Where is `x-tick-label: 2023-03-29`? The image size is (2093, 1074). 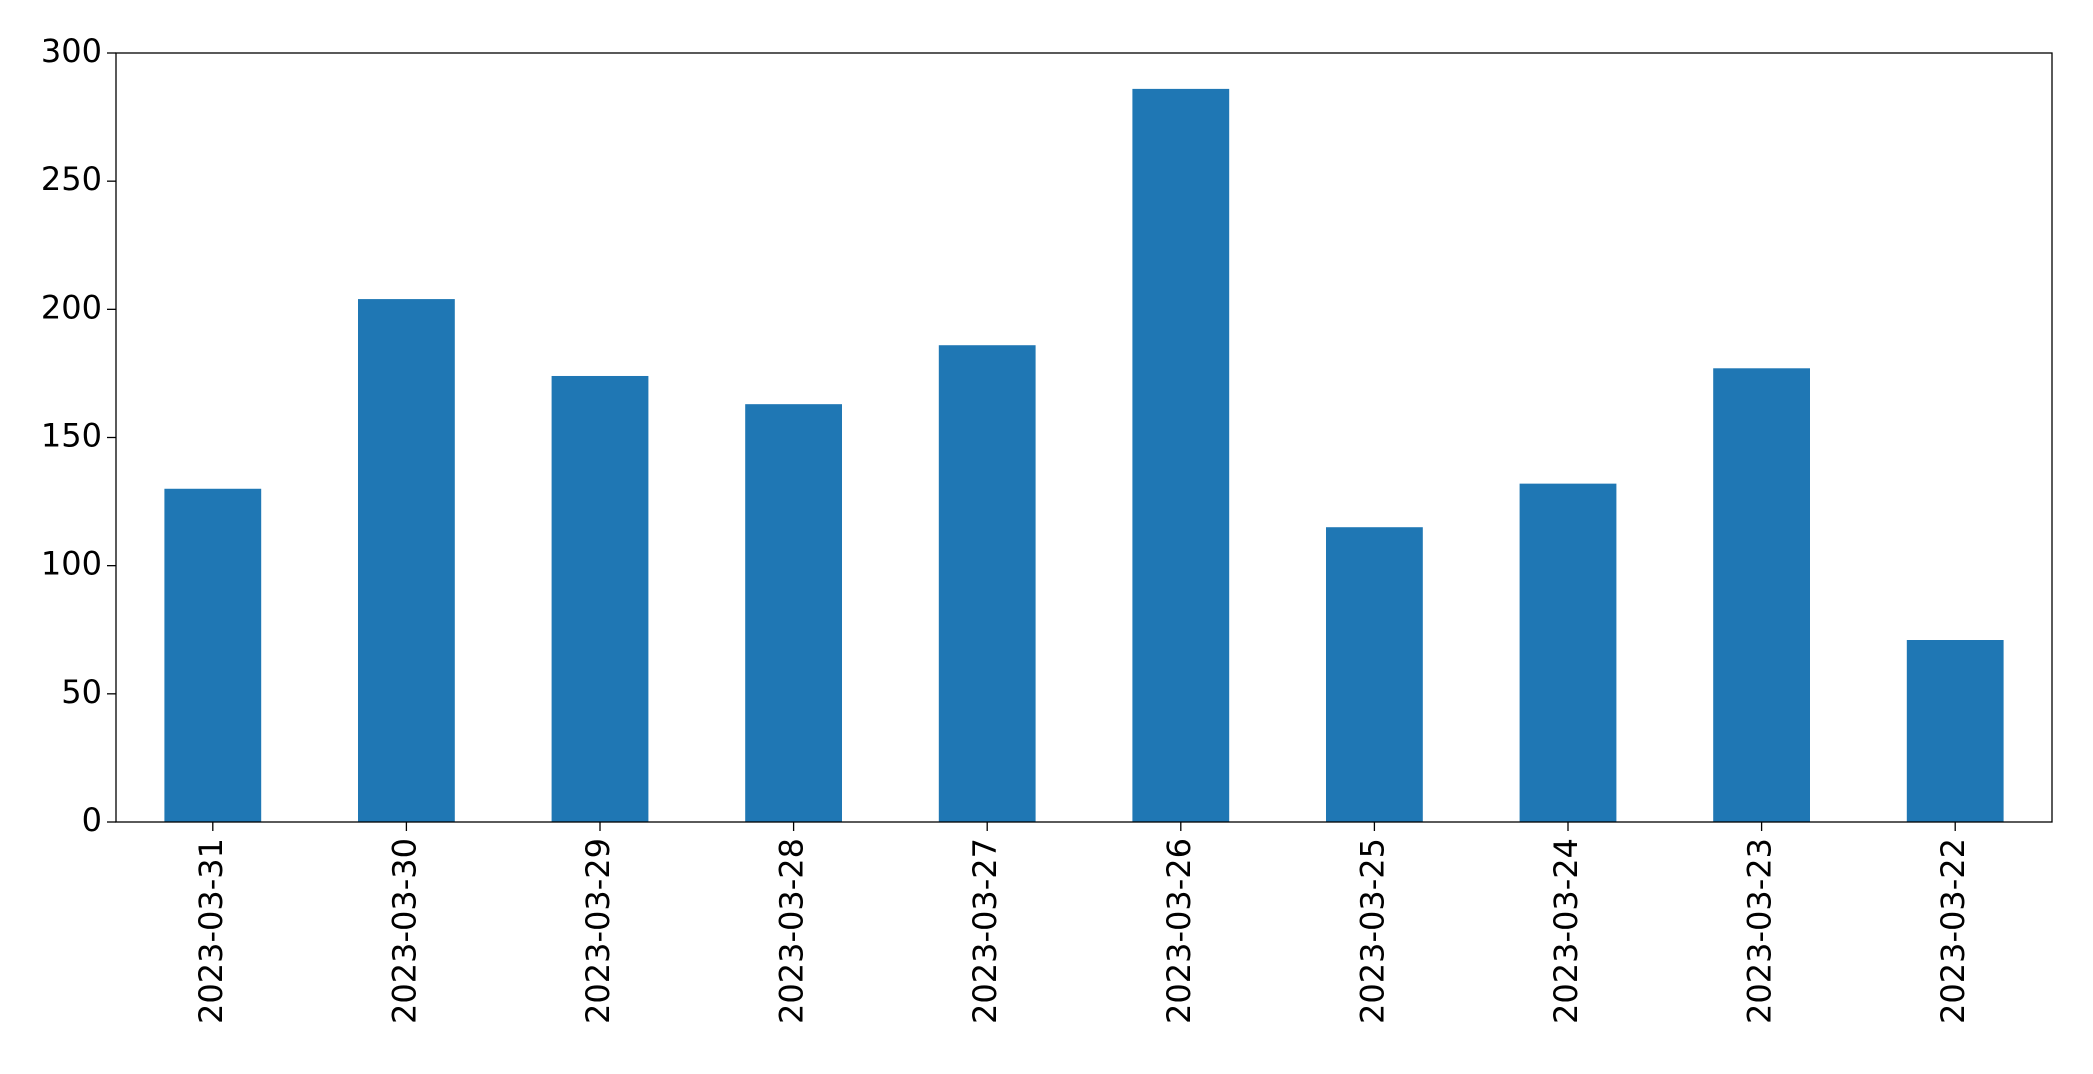
x-tick-label: 2023-03-29 is located at coordinates (598, 931).